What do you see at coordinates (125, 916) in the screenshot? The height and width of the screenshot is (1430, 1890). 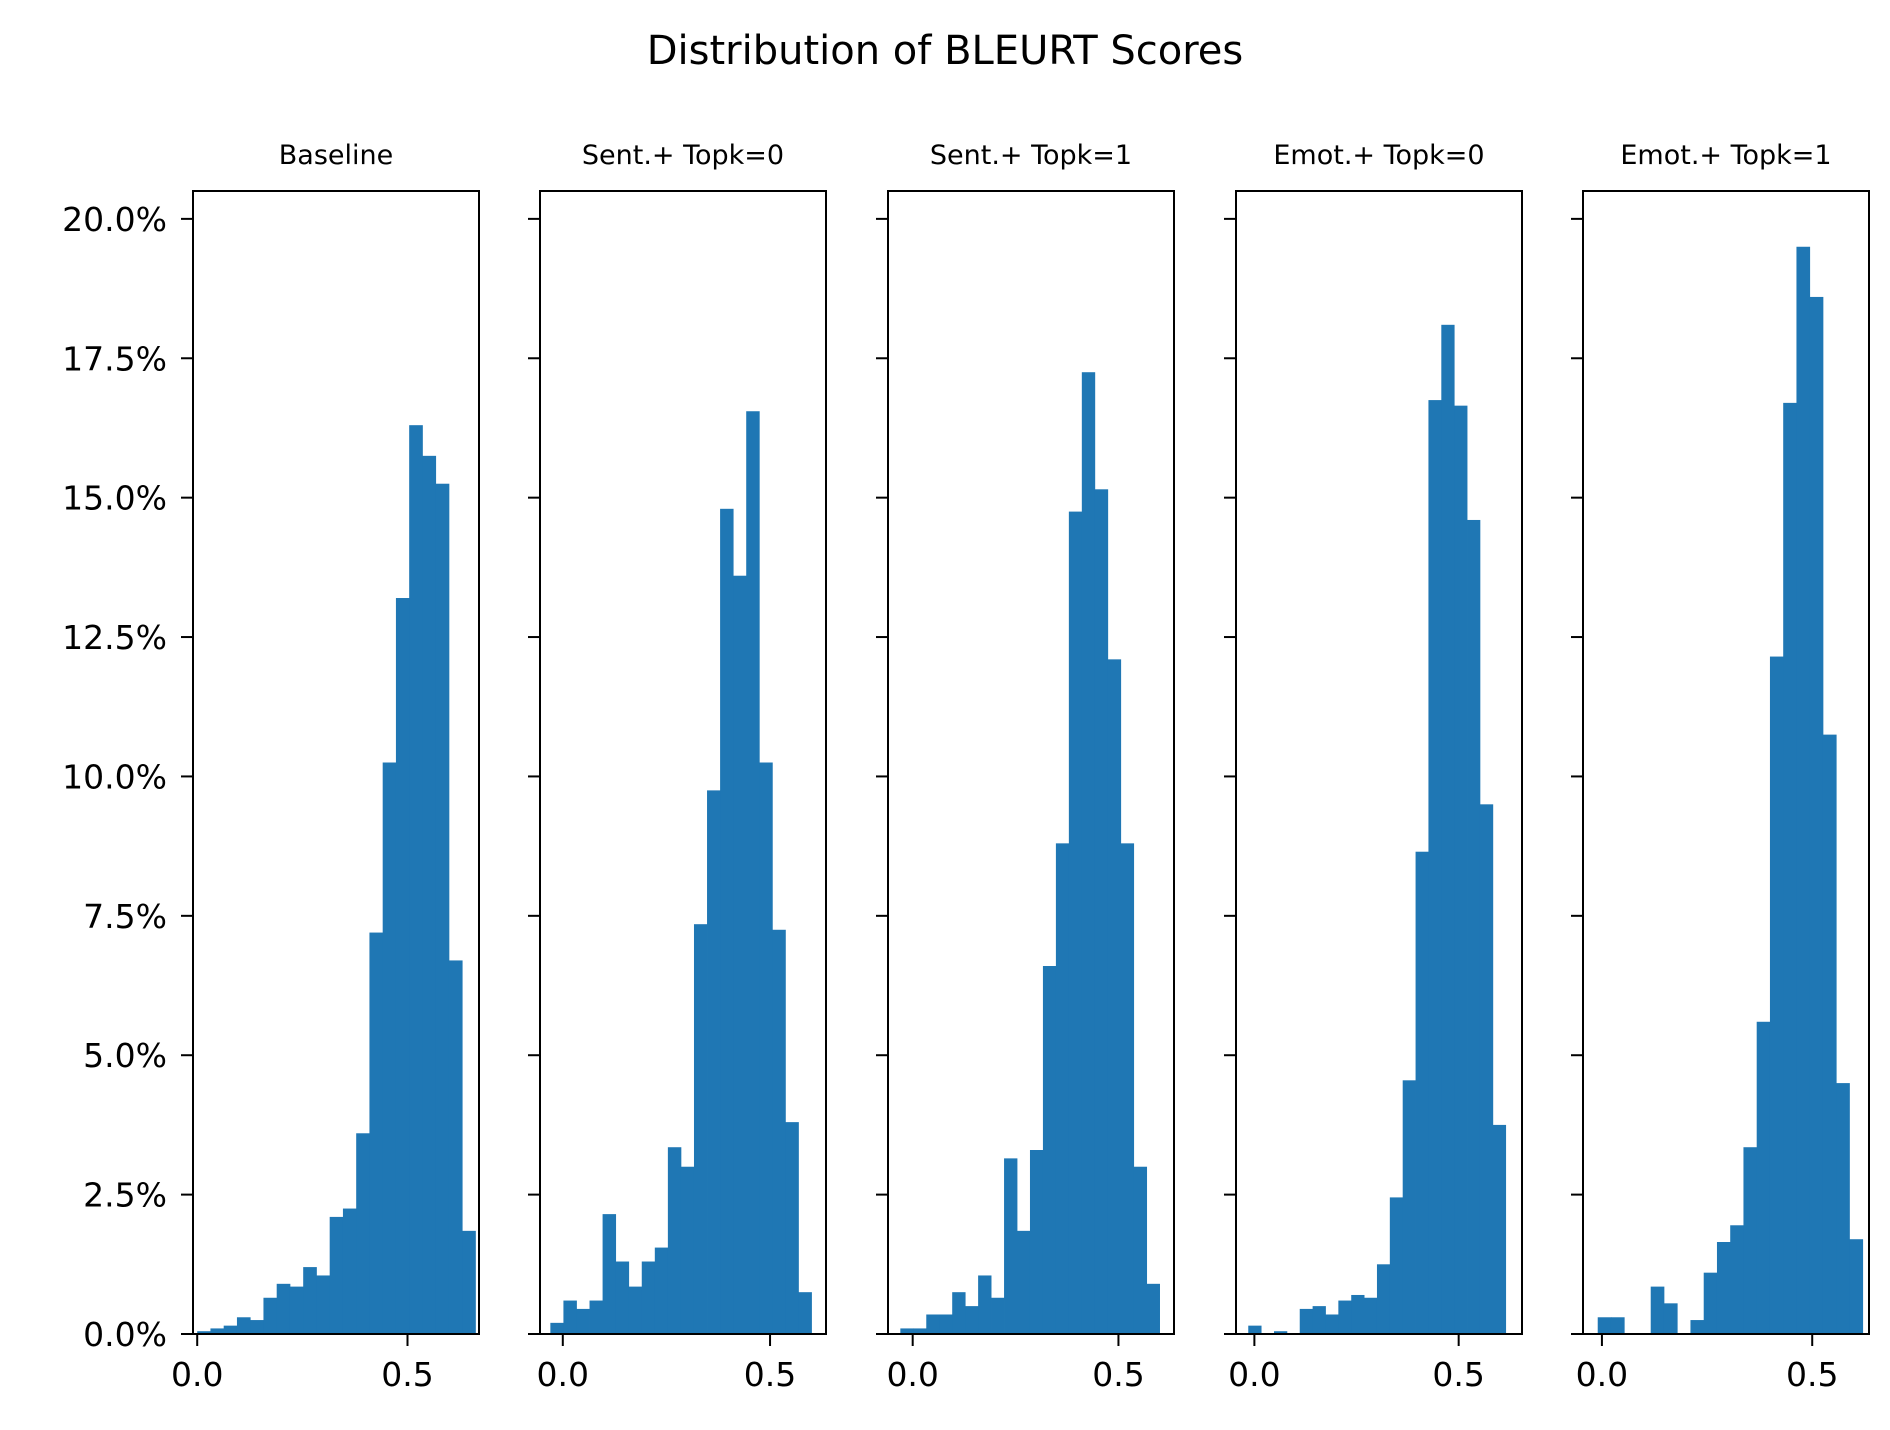 I see `y-tick-label: 7.5%` at bounding box center [125, 916].